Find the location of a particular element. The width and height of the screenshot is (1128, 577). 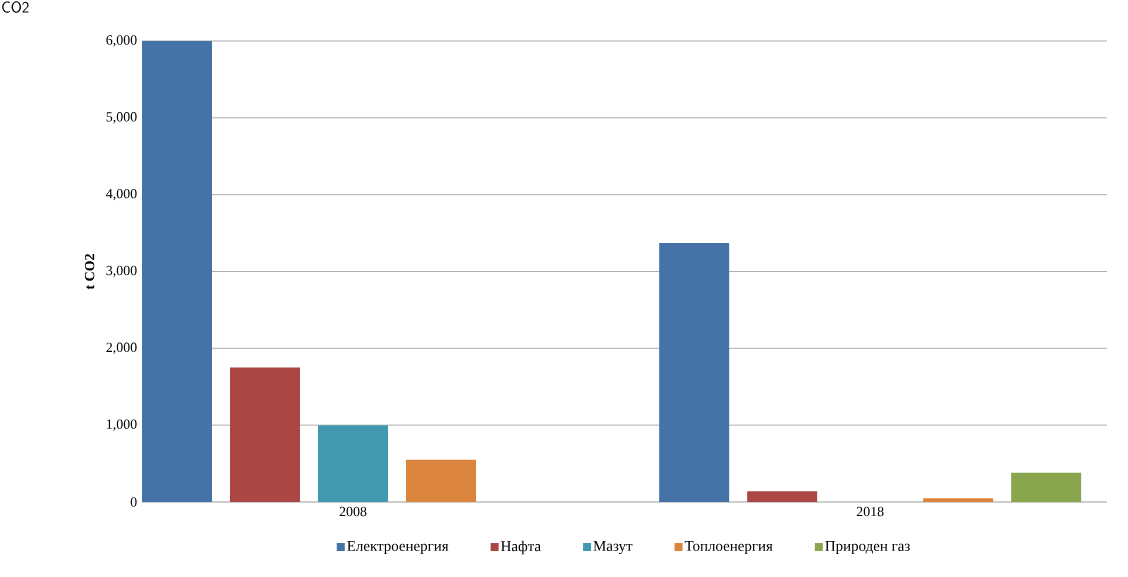

legend-label: Топлоенергия is located at coordinates (728, 548).